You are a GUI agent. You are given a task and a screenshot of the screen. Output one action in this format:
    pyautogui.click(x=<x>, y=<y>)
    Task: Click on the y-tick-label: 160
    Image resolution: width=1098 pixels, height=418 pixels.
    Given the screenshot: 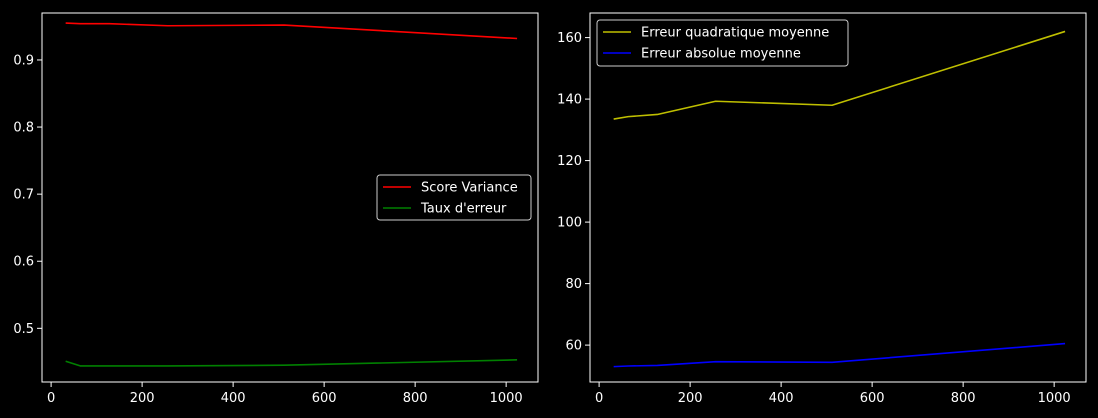 What is the action you would take?
    pyautogui.click(x=569, y=38)
    